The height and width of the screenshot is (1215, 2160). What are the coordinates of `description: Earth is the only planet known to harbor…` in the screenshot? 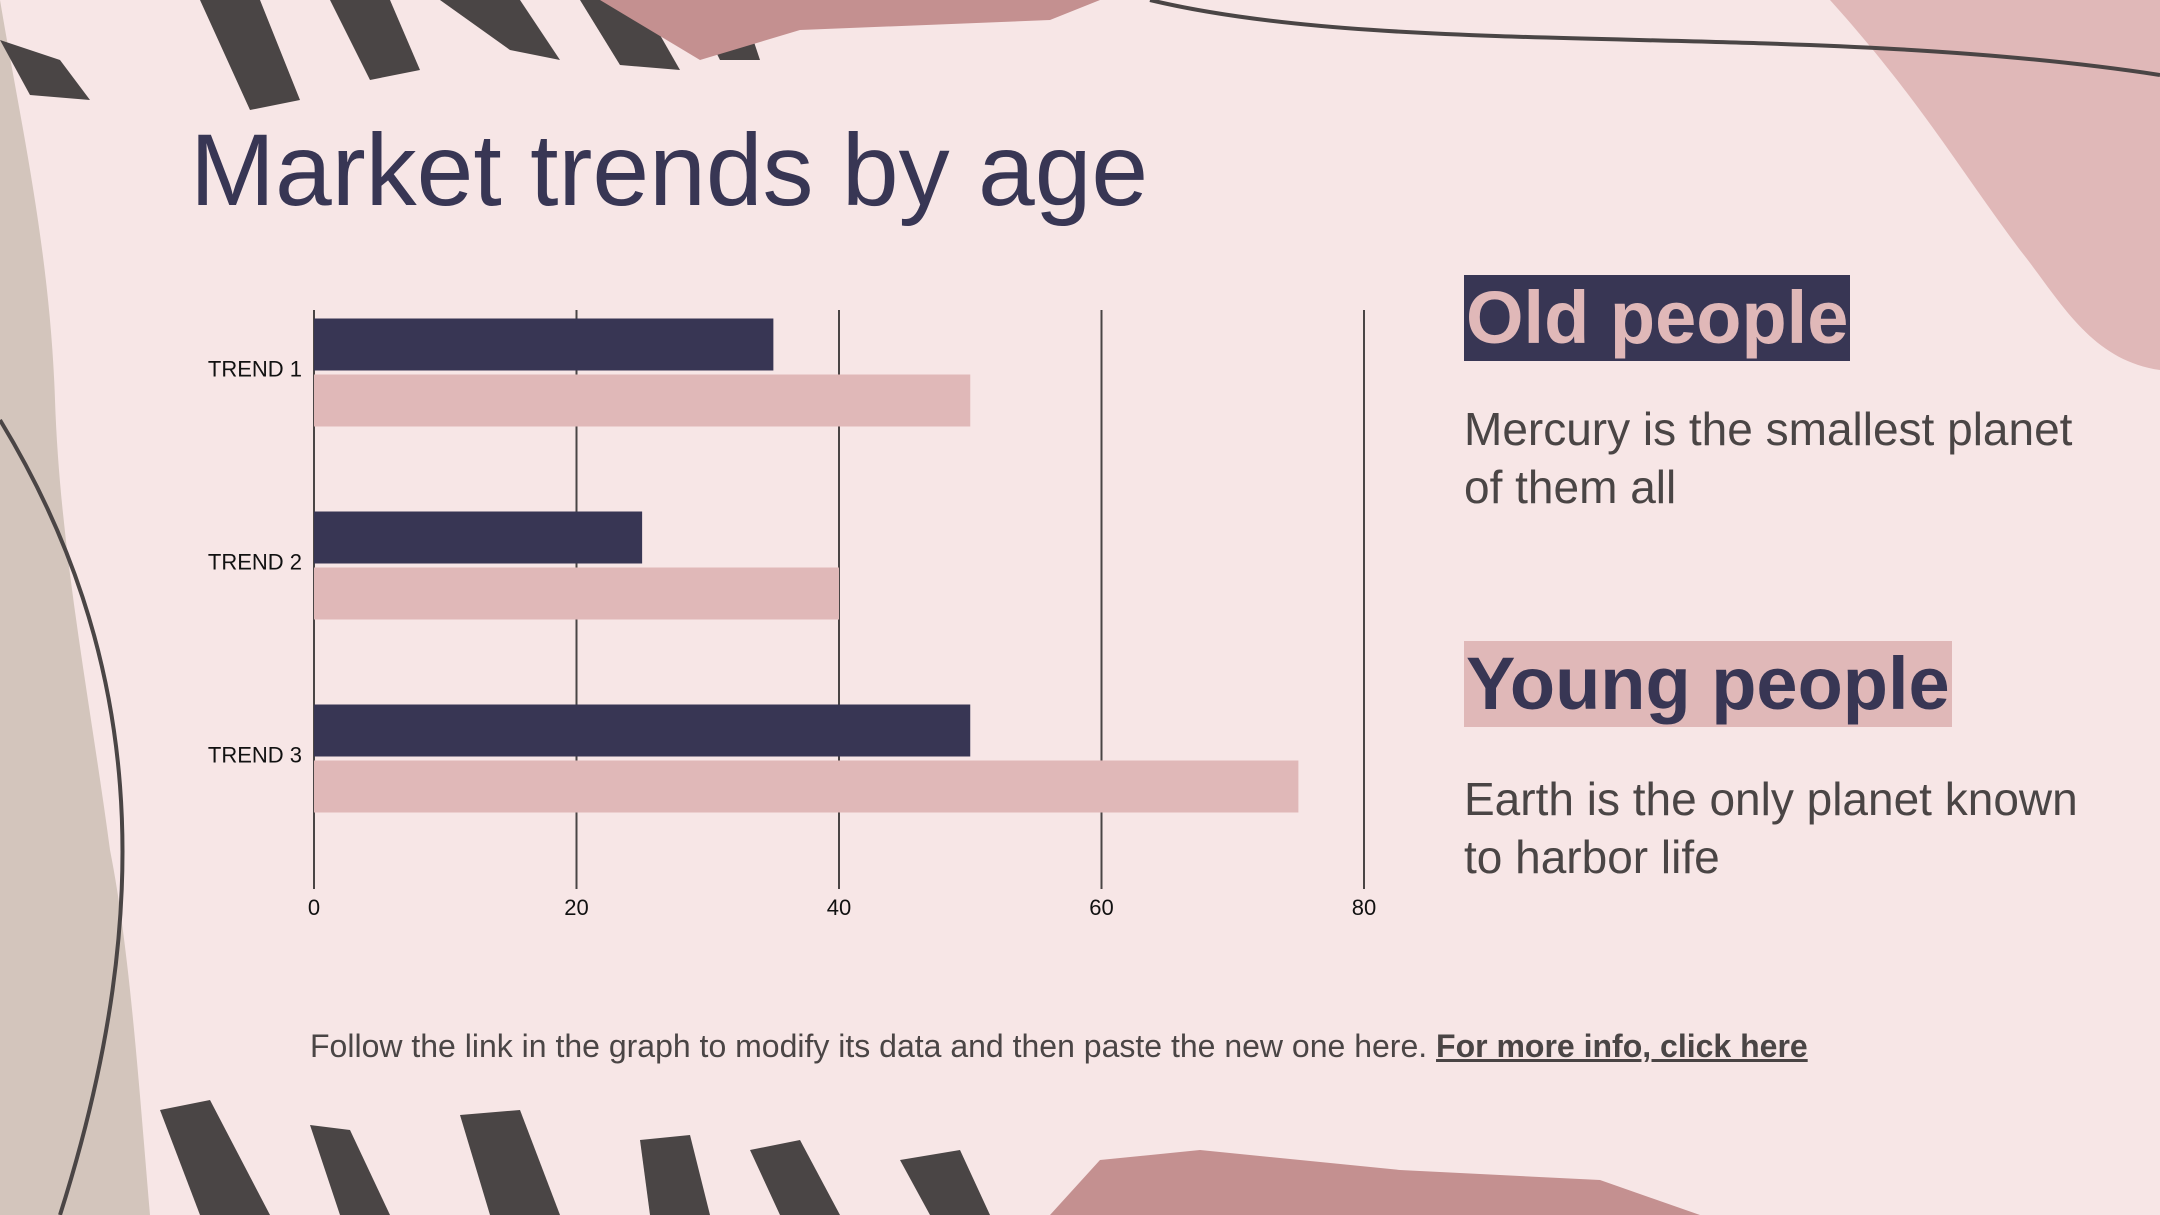 It's located at (1771, 828).